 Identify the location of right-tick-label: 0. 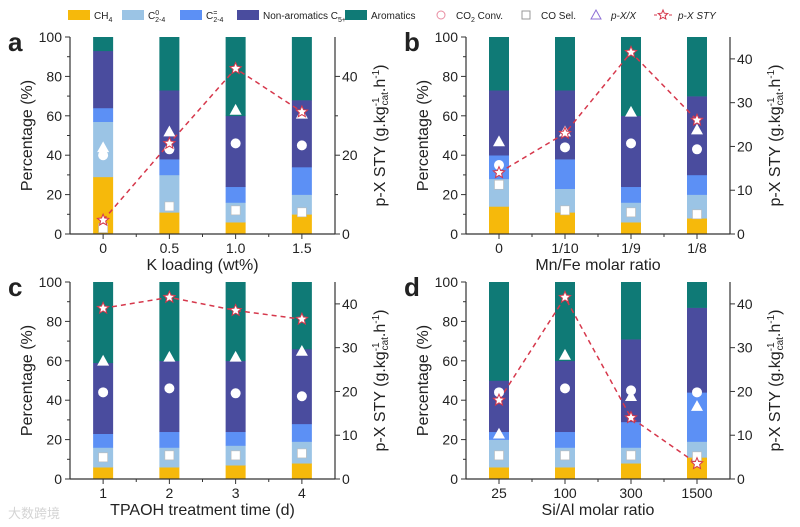
(346, 234).